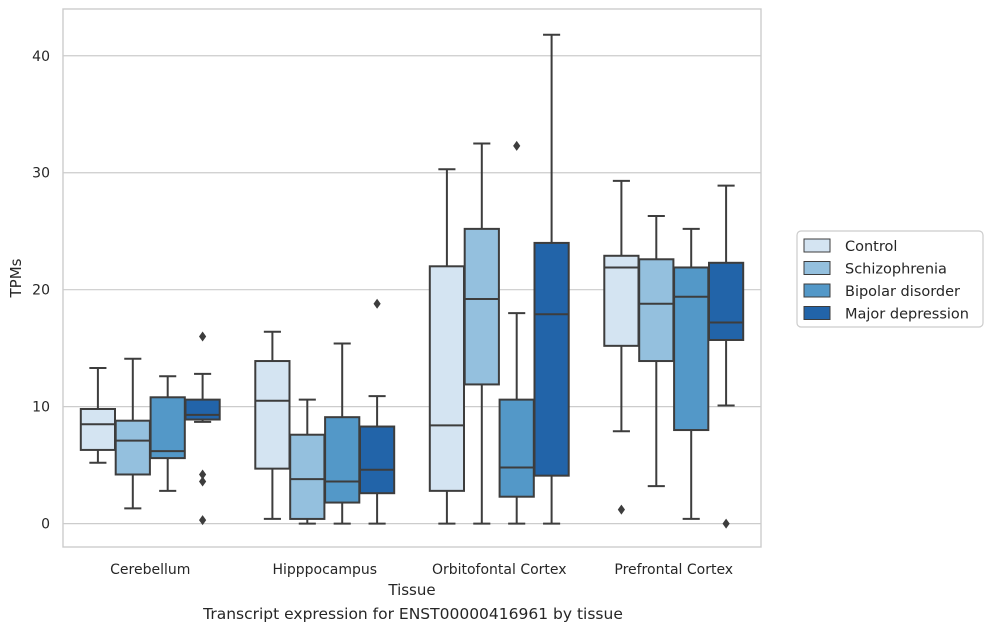 This screenshot has height=634, width=993. I want to click on x-tick-label: Orbitofontal Cortex, so click(499, 570).